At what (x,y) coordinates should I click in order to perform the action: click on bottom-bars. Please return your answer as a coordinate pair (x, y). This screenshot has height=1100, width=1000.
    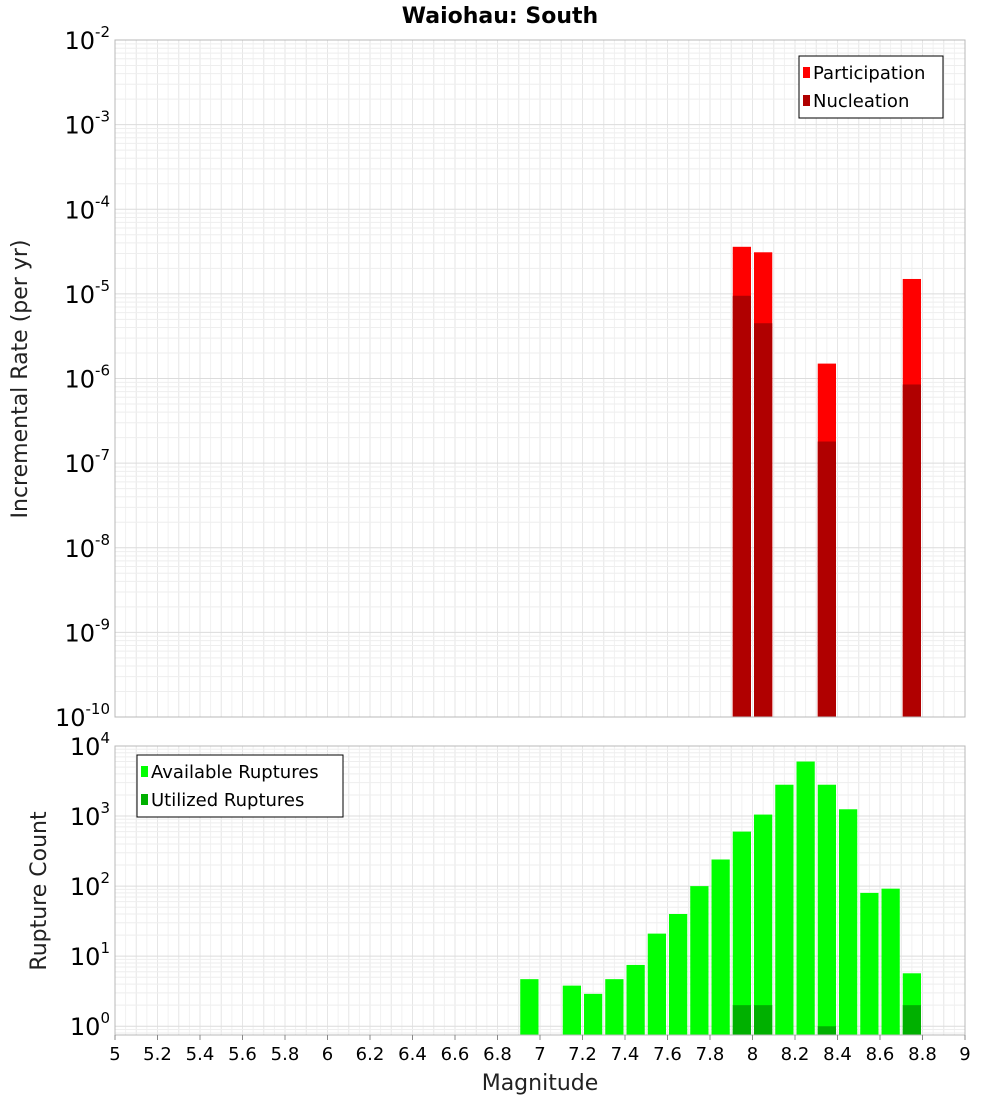
    Looking at the image, I should click on (720, 898).